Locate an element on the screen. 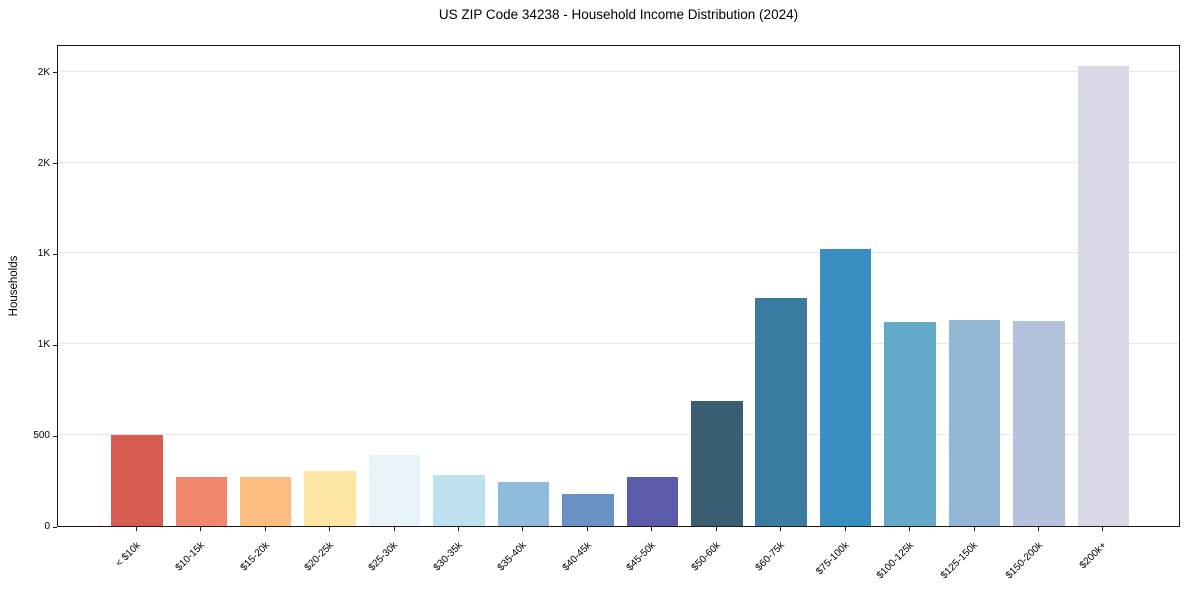  bar-$25-30k is located at coordinates (394, 490).